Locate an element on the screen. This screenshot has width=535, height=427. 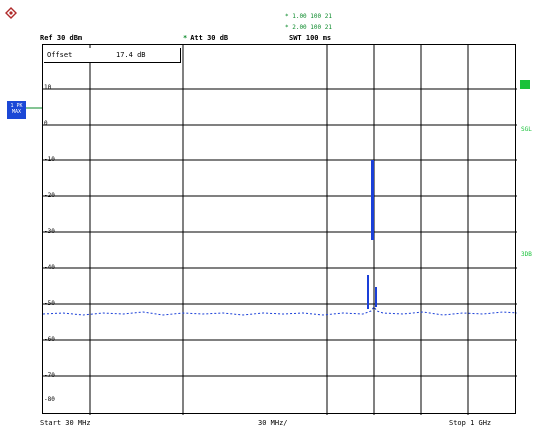
trace-mode-line1: 1 PK is located at coordinates (16, 106).